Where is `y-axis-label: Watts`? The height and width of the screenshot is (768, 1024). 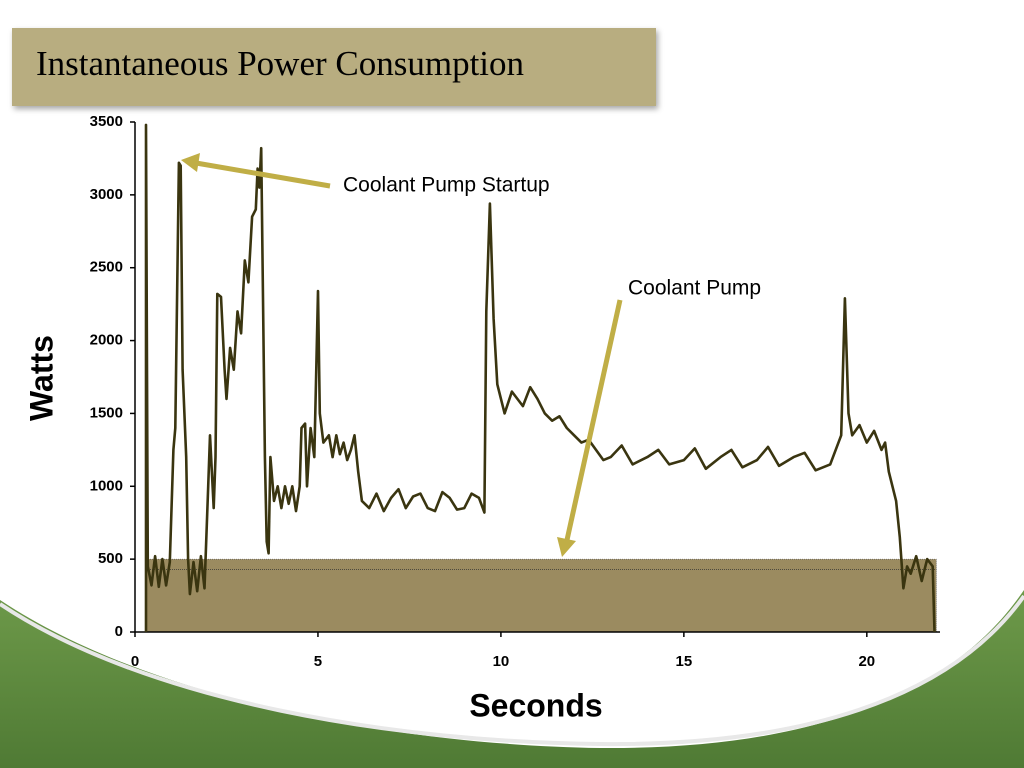
y-axis-label: Watts is located at coordinates (41, 378).